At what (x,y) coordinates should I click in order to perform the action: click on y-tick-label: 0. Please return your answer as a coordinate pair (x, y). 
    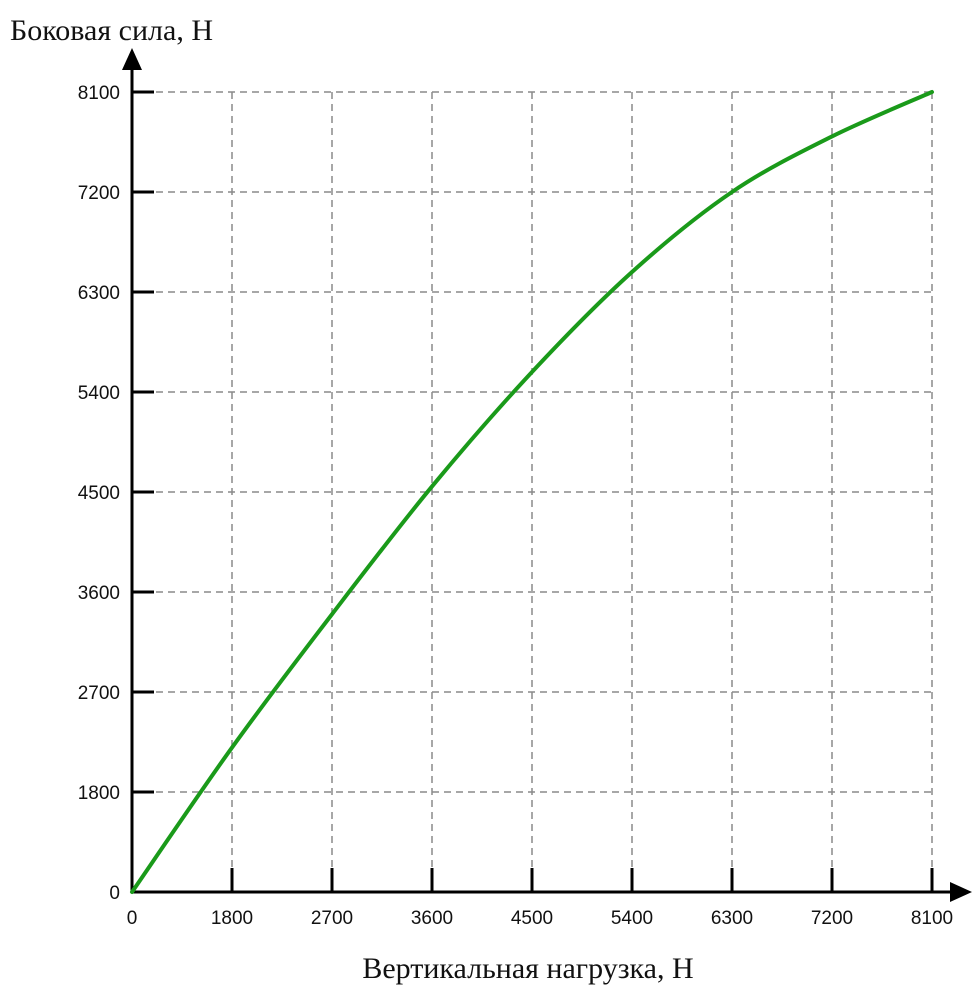
    Looking at the image, I should click on (114, 893).